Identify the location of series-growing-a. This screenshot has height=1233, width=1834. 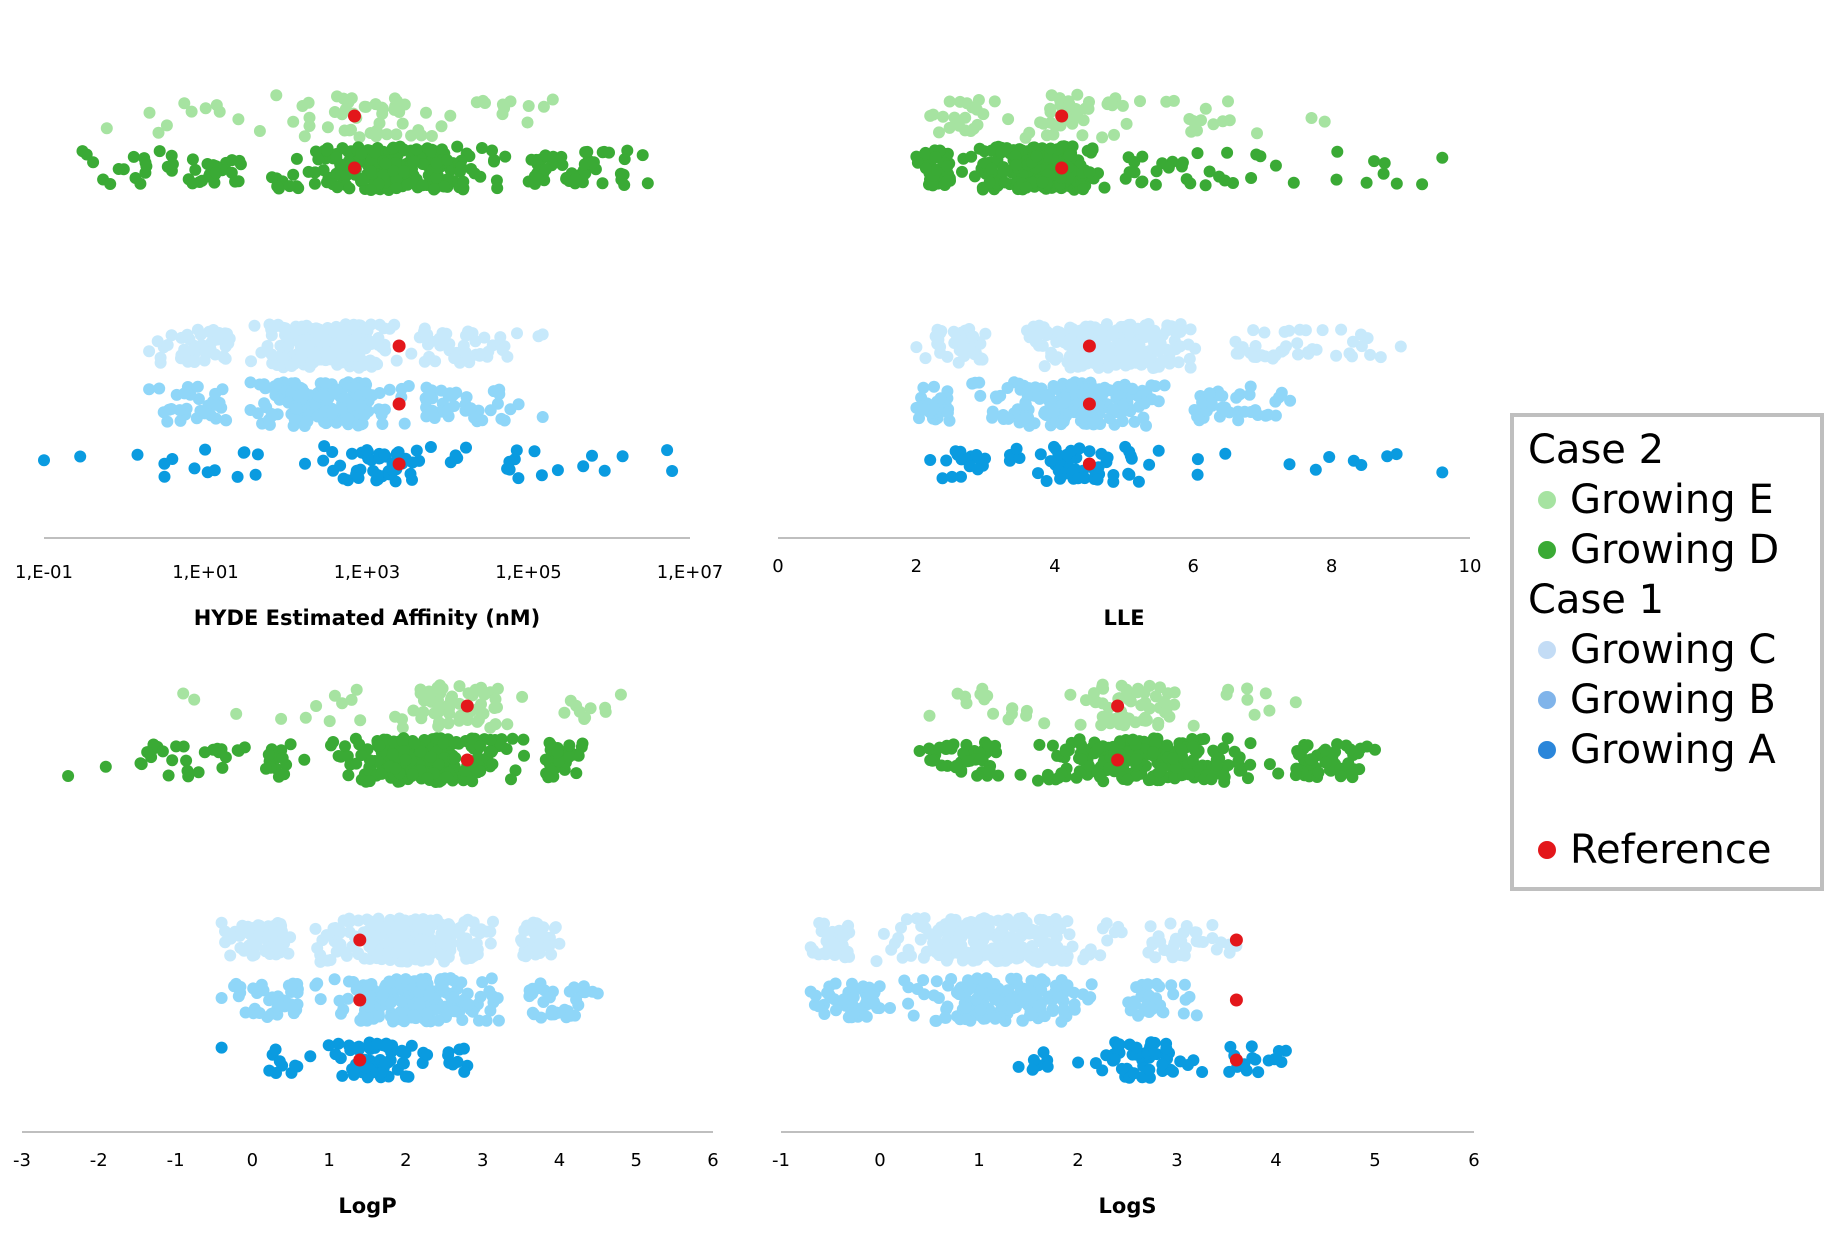
(1152, 1060).